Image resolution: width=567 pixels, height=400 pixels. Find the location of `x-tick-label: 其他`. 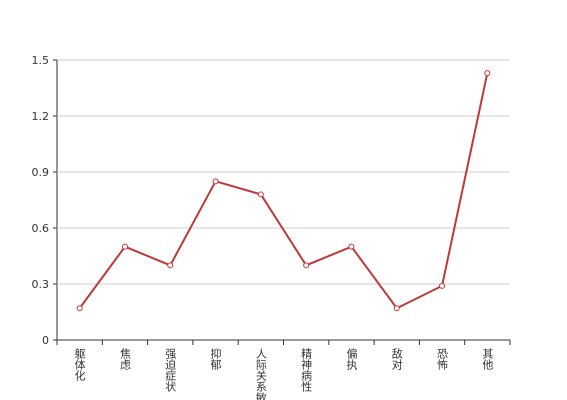

x-tick-label: 其他 is located at coordinates (487, 359).